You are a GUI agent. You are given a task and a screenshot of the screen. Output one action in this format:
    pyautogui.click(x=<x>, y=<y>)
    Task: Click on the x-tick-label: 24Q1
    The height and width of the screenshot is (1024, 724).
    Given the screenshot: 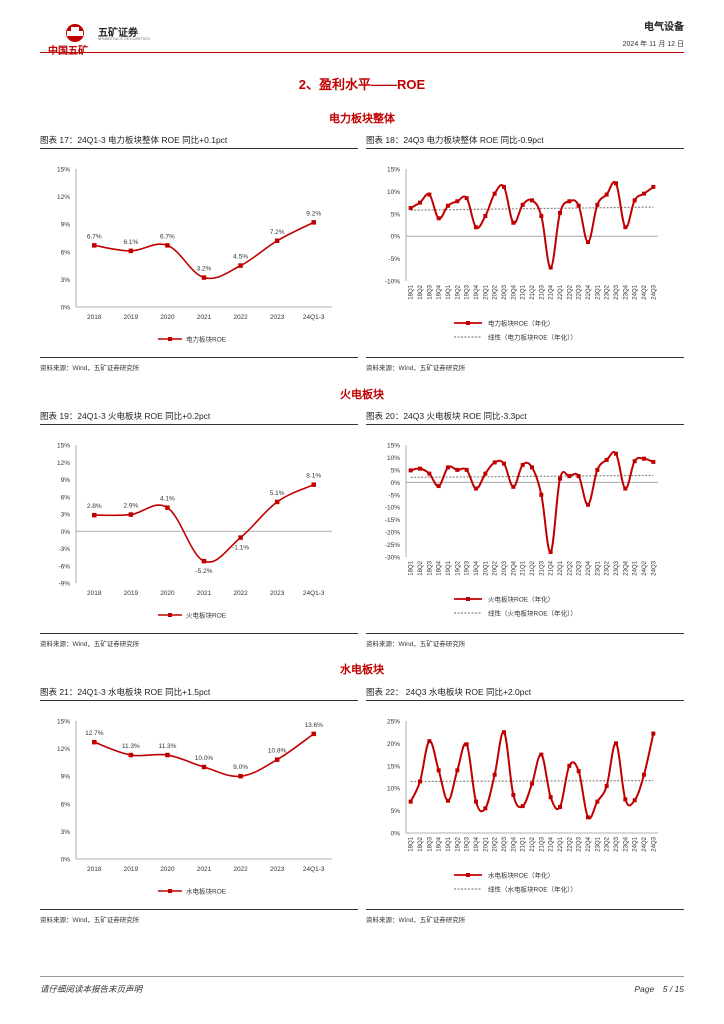 What is the action you would take?
    pyautogui.click(x=636, y=567)
    